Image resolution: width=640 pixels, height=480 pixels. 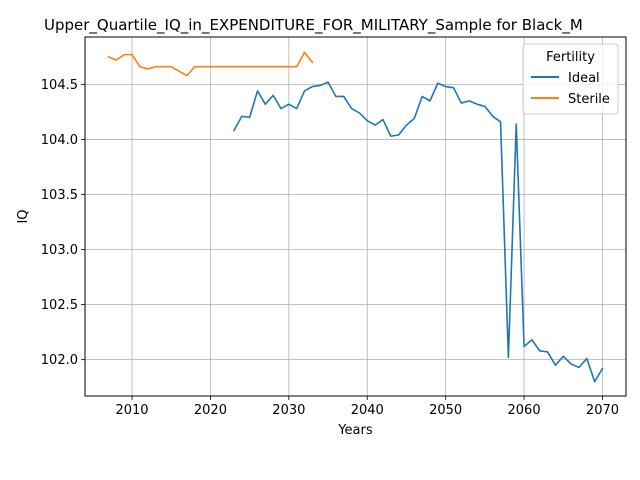 I want to click on legend-box, so click(x=570, y=79).